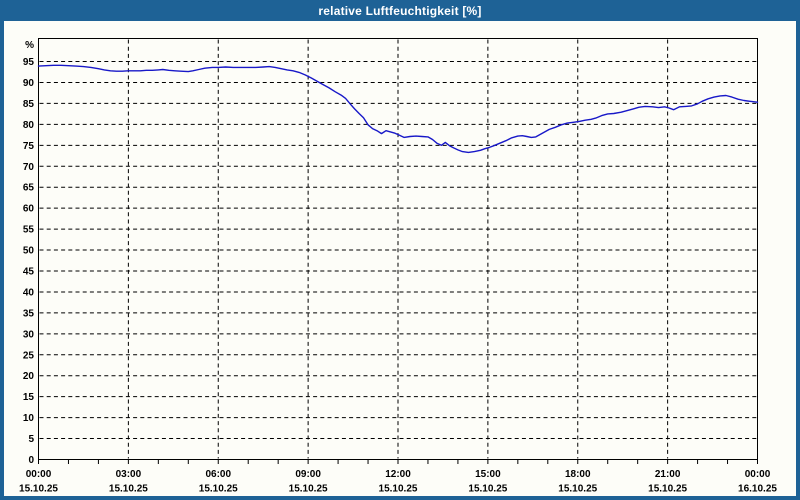  What do you see at coordinates (798, 260) in the screenshot?
I see `window-frame-right` at bounding box center [798, 260].